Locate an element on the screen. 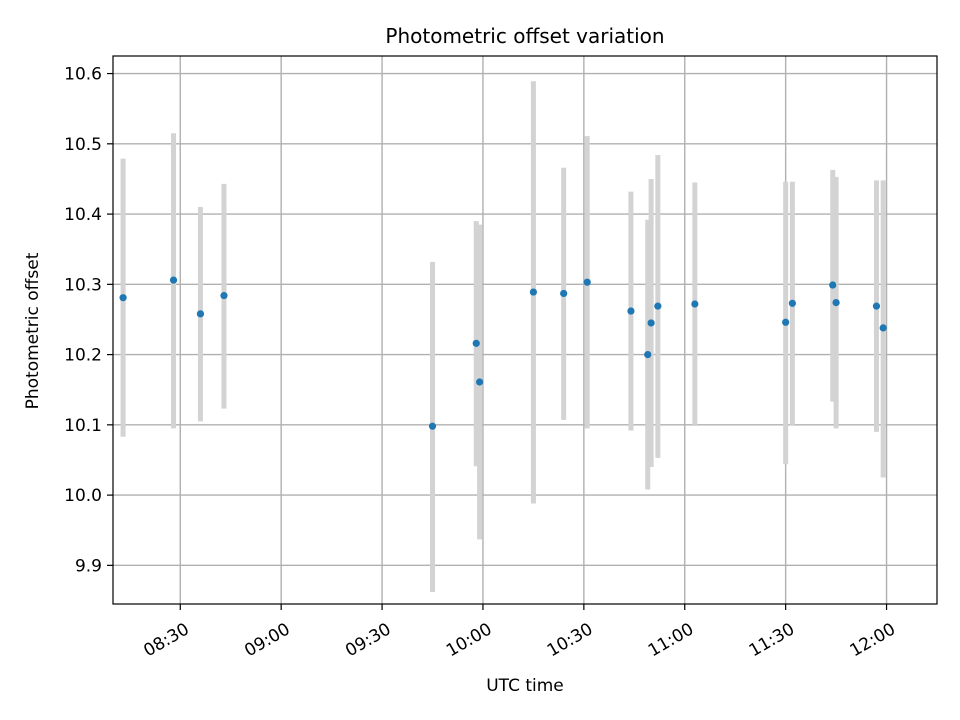 The image size is (960, 720). y-axis-ticks: 9.9 10.0 10.1 10.2 10.3 10.4 10.5 10.6 is located at coordinates (88, 320).